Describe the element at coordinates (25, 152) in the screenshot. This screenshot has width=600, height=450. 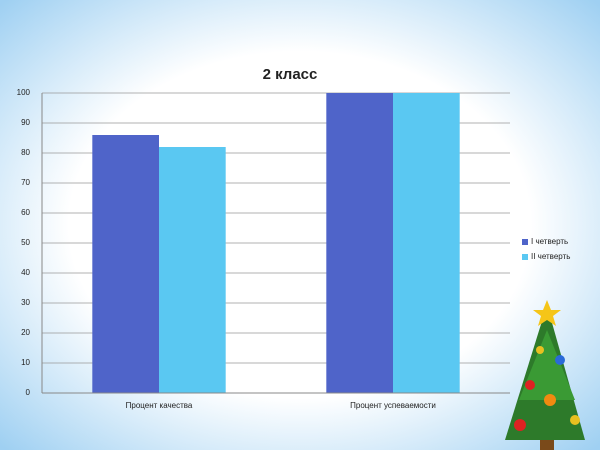
I see `y-tick-label: 80` at that location.